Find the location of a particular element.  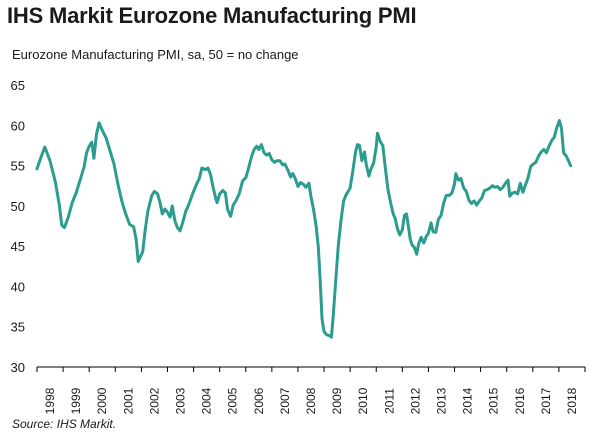

y-tick-label: 60 is located at coordinates (18, 125).